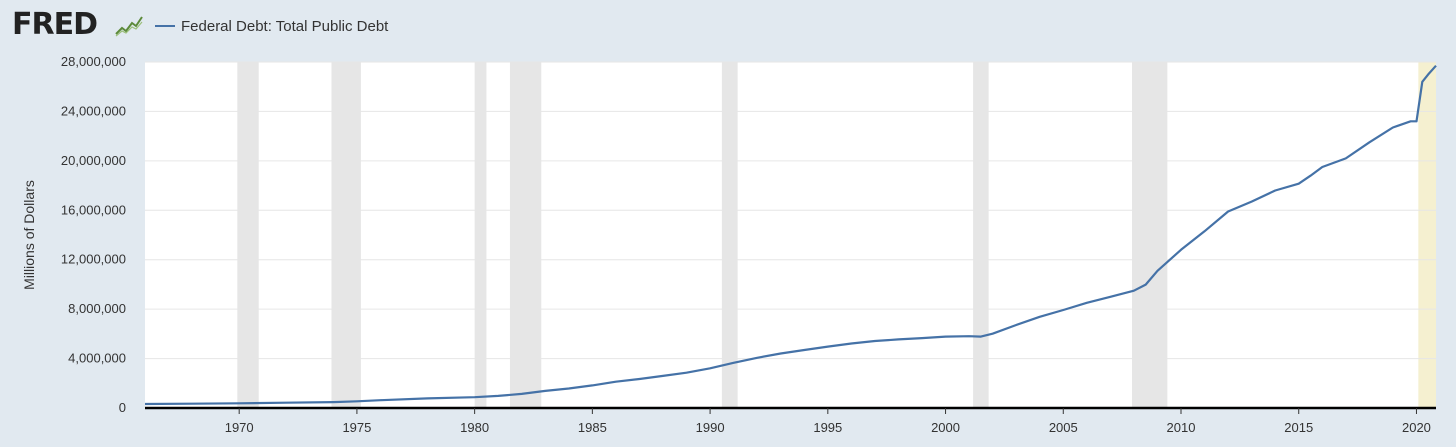 The image size is (1456, 447). Describe the element at coordinates (285, 26) in the screenshot. I see `legend-label: Federal Debt: Total Public Debt` at that location.